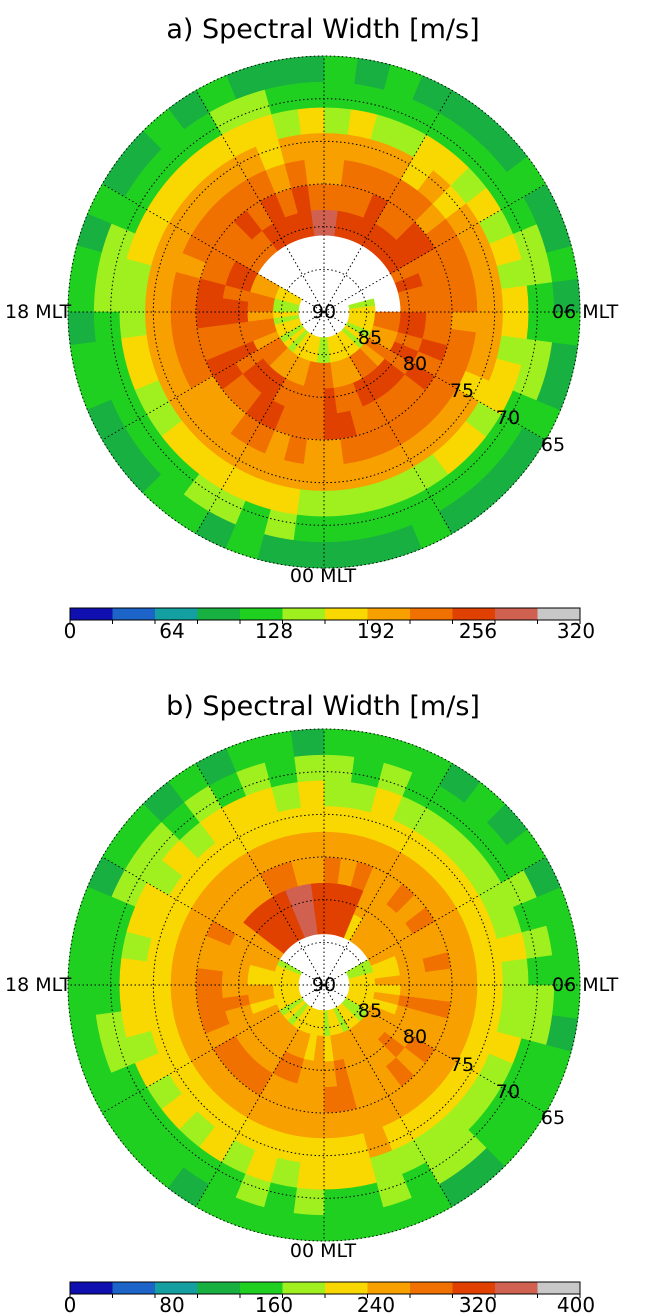 The image size is (646, 1316). I want to click on panel-a-lat-65: 65, so click(553, 445).